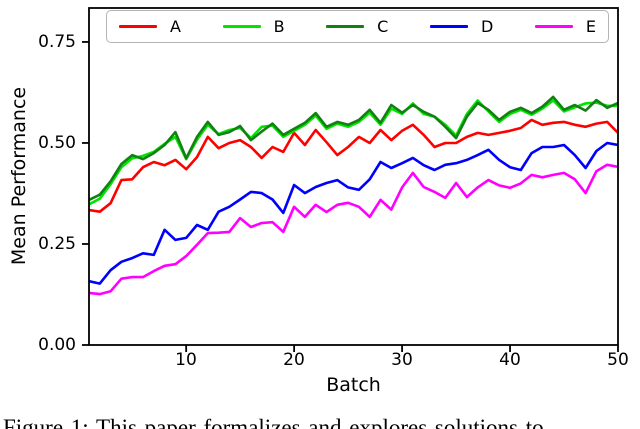  Describe the element at coordinates (345, 26) in the screenshot. I see `legend-line-swatch-c` at that location.